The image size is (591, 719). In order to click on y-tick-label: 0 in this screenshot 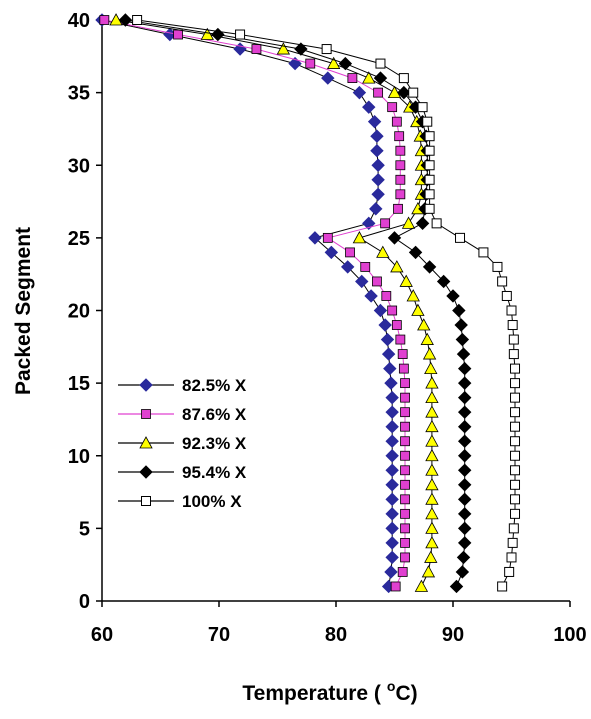, I will do `click(84, 602)`.